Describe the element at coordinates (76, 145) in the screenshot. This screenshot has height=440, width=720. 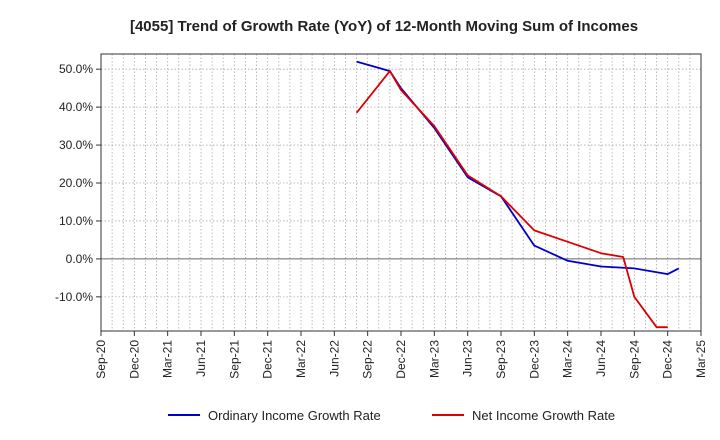
I see `y-tick-label: 30.0%` at that location.